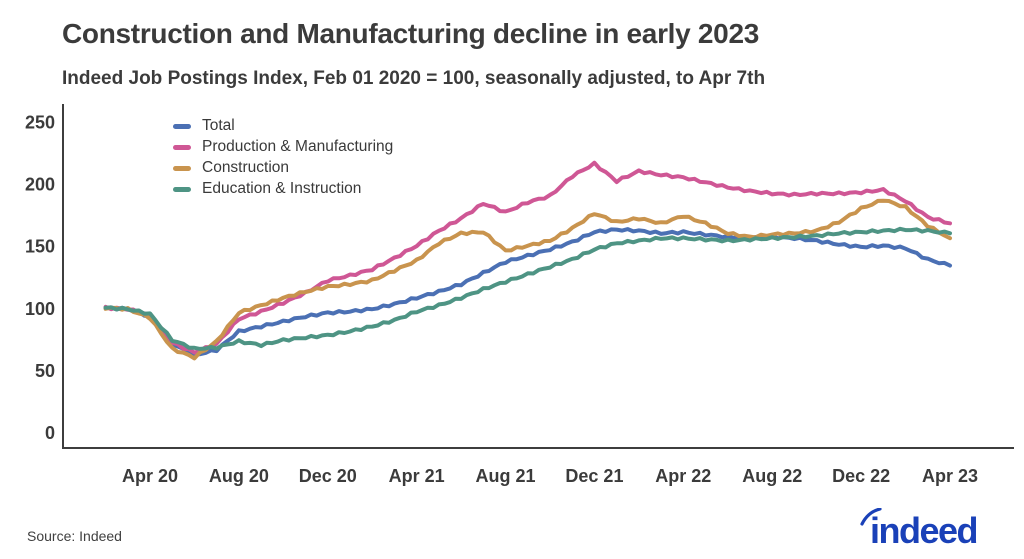 The image size is (1024, 559). What do you see at coordinates (950, 476) in the screenshot?
I see `x-tick-label: Apr 23` at bounding box center [950, 476].